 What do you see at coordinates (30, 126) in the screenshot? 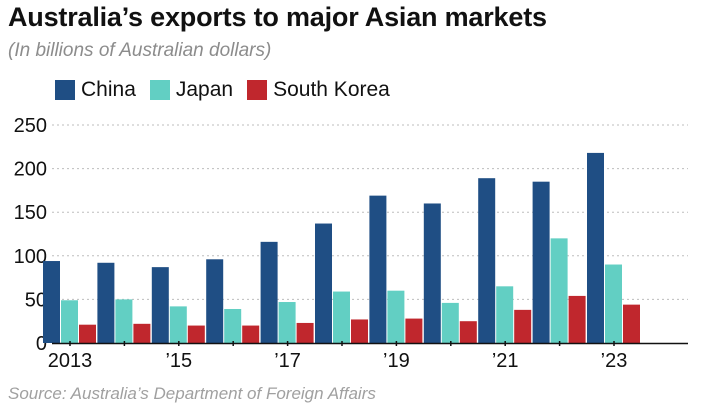
I see `y-tick-label: 250` at bounding box center [30, 126].